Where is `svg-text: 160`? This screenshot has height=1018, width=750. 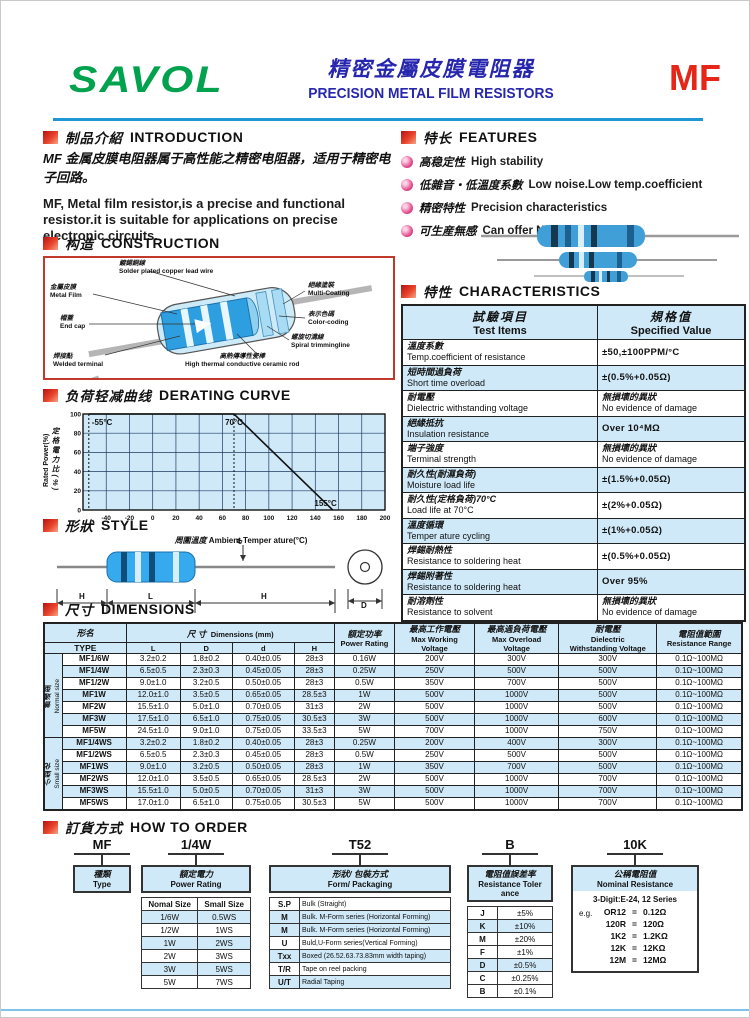 svg-text: 160 is located at coordinates (338, 518).